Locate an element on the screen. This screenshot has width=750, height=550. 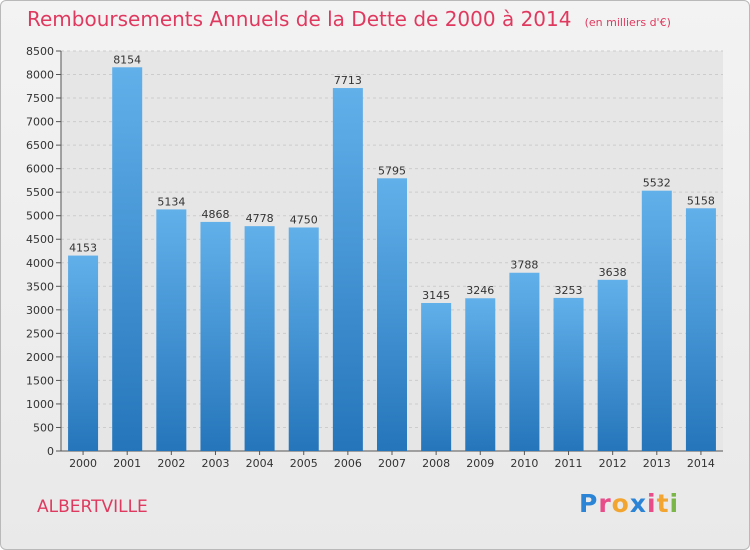
y-tick-label: 0 is located at coordinates (50, 451).